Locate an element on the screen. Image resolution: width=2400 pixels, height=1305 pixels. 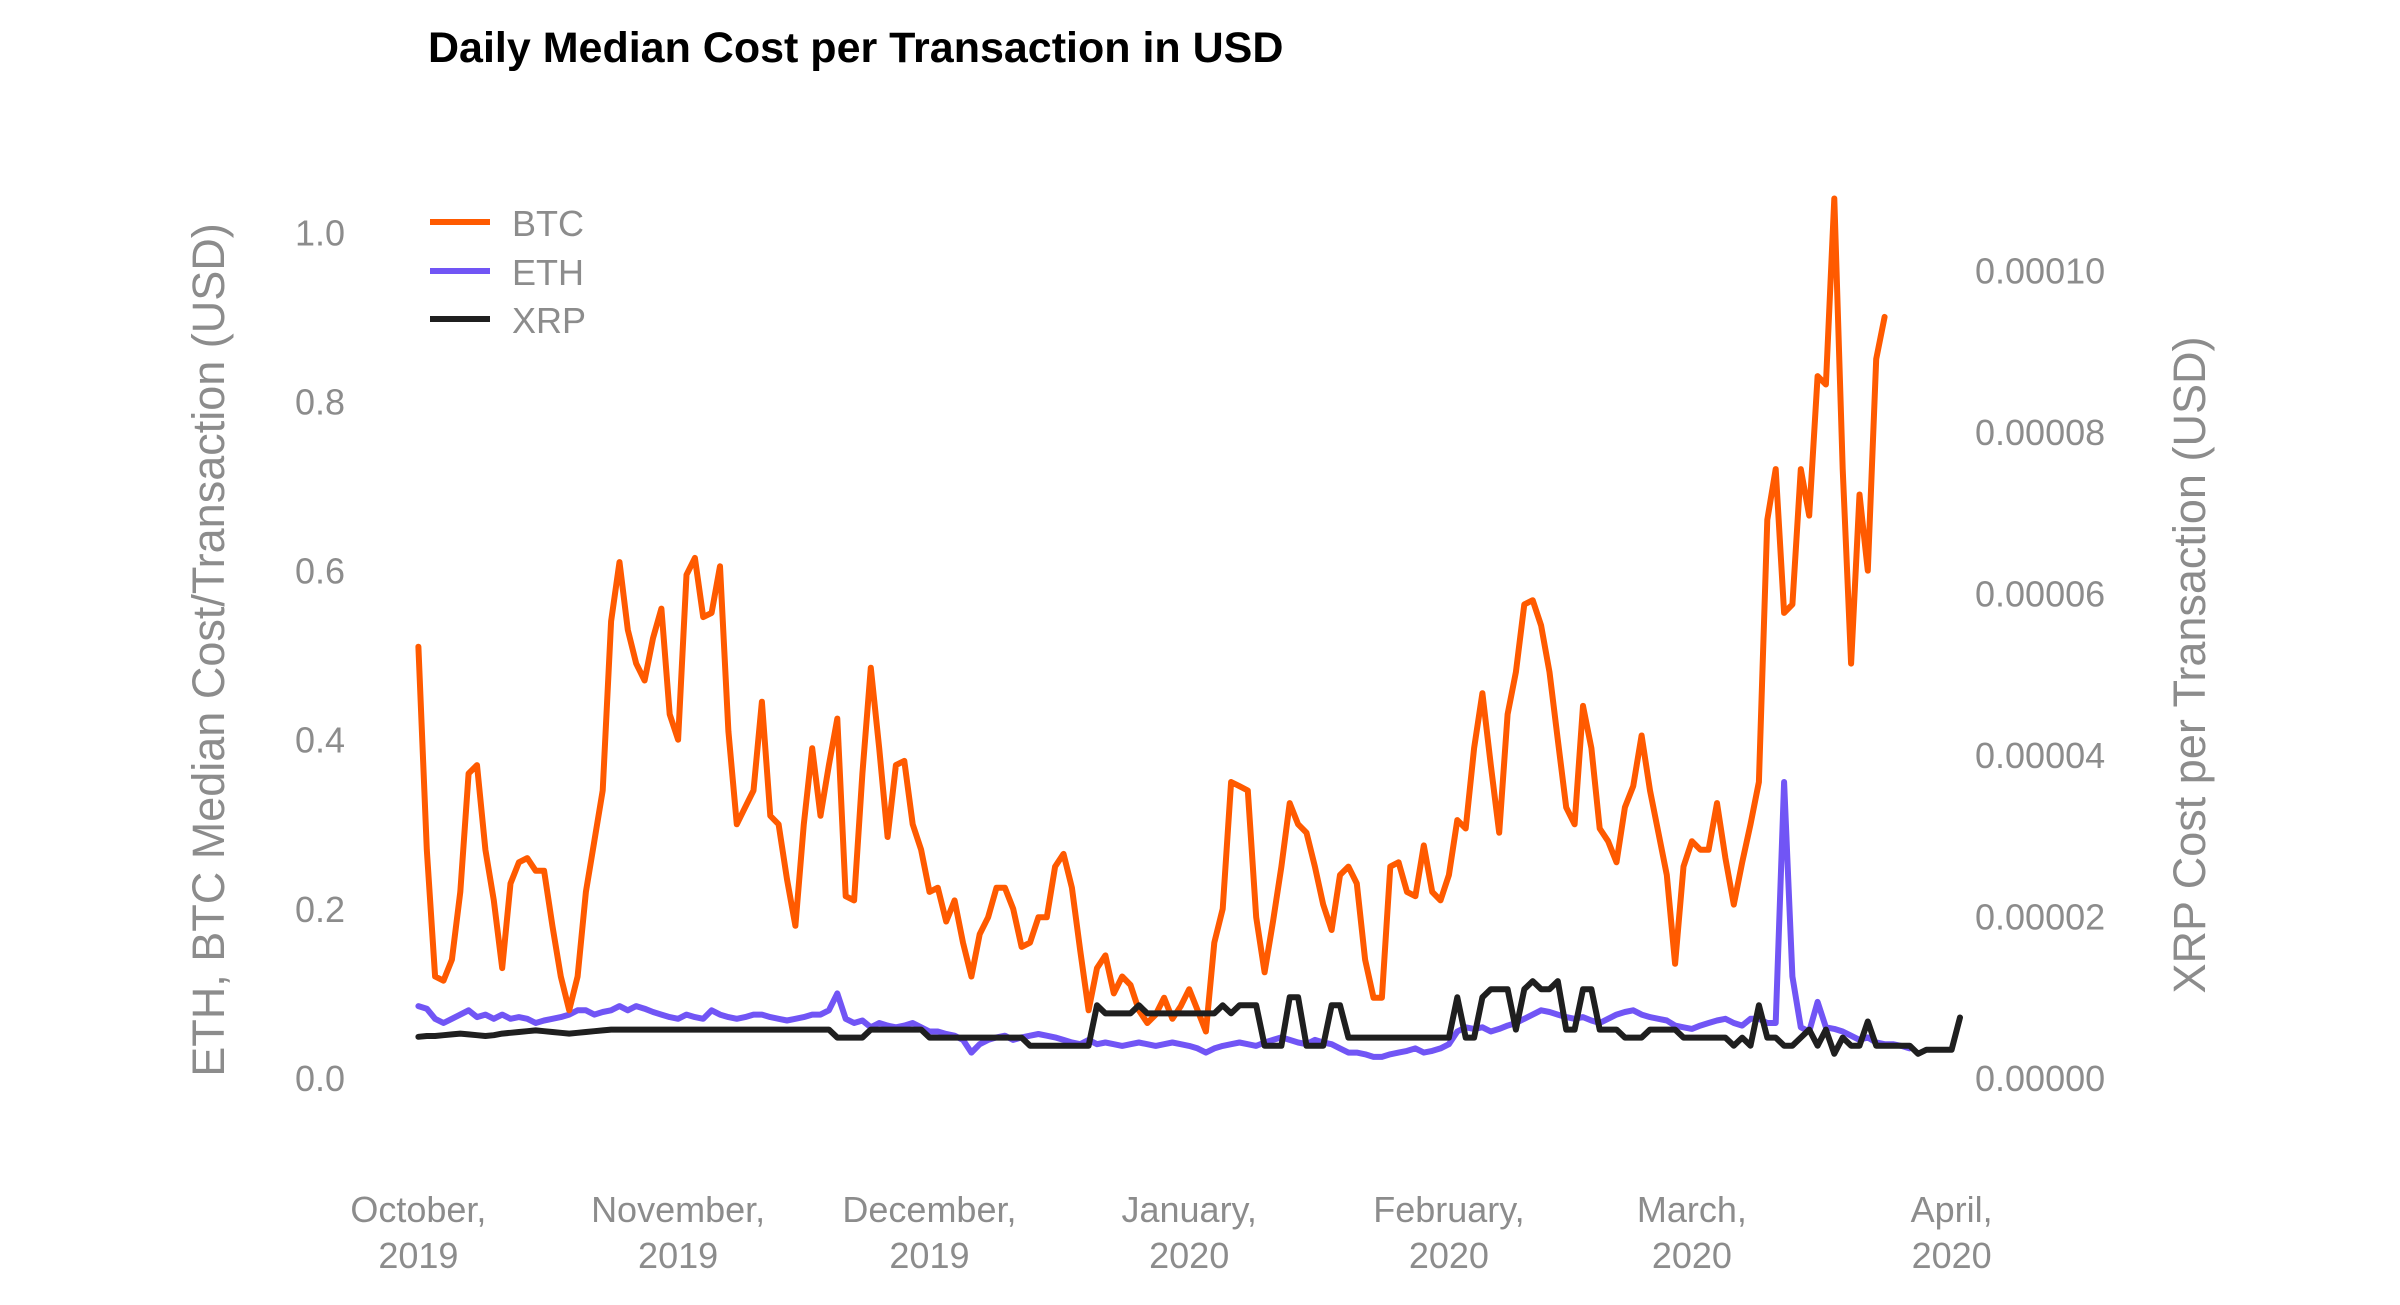
series-line-eth is located at coordinates (1164, 919).